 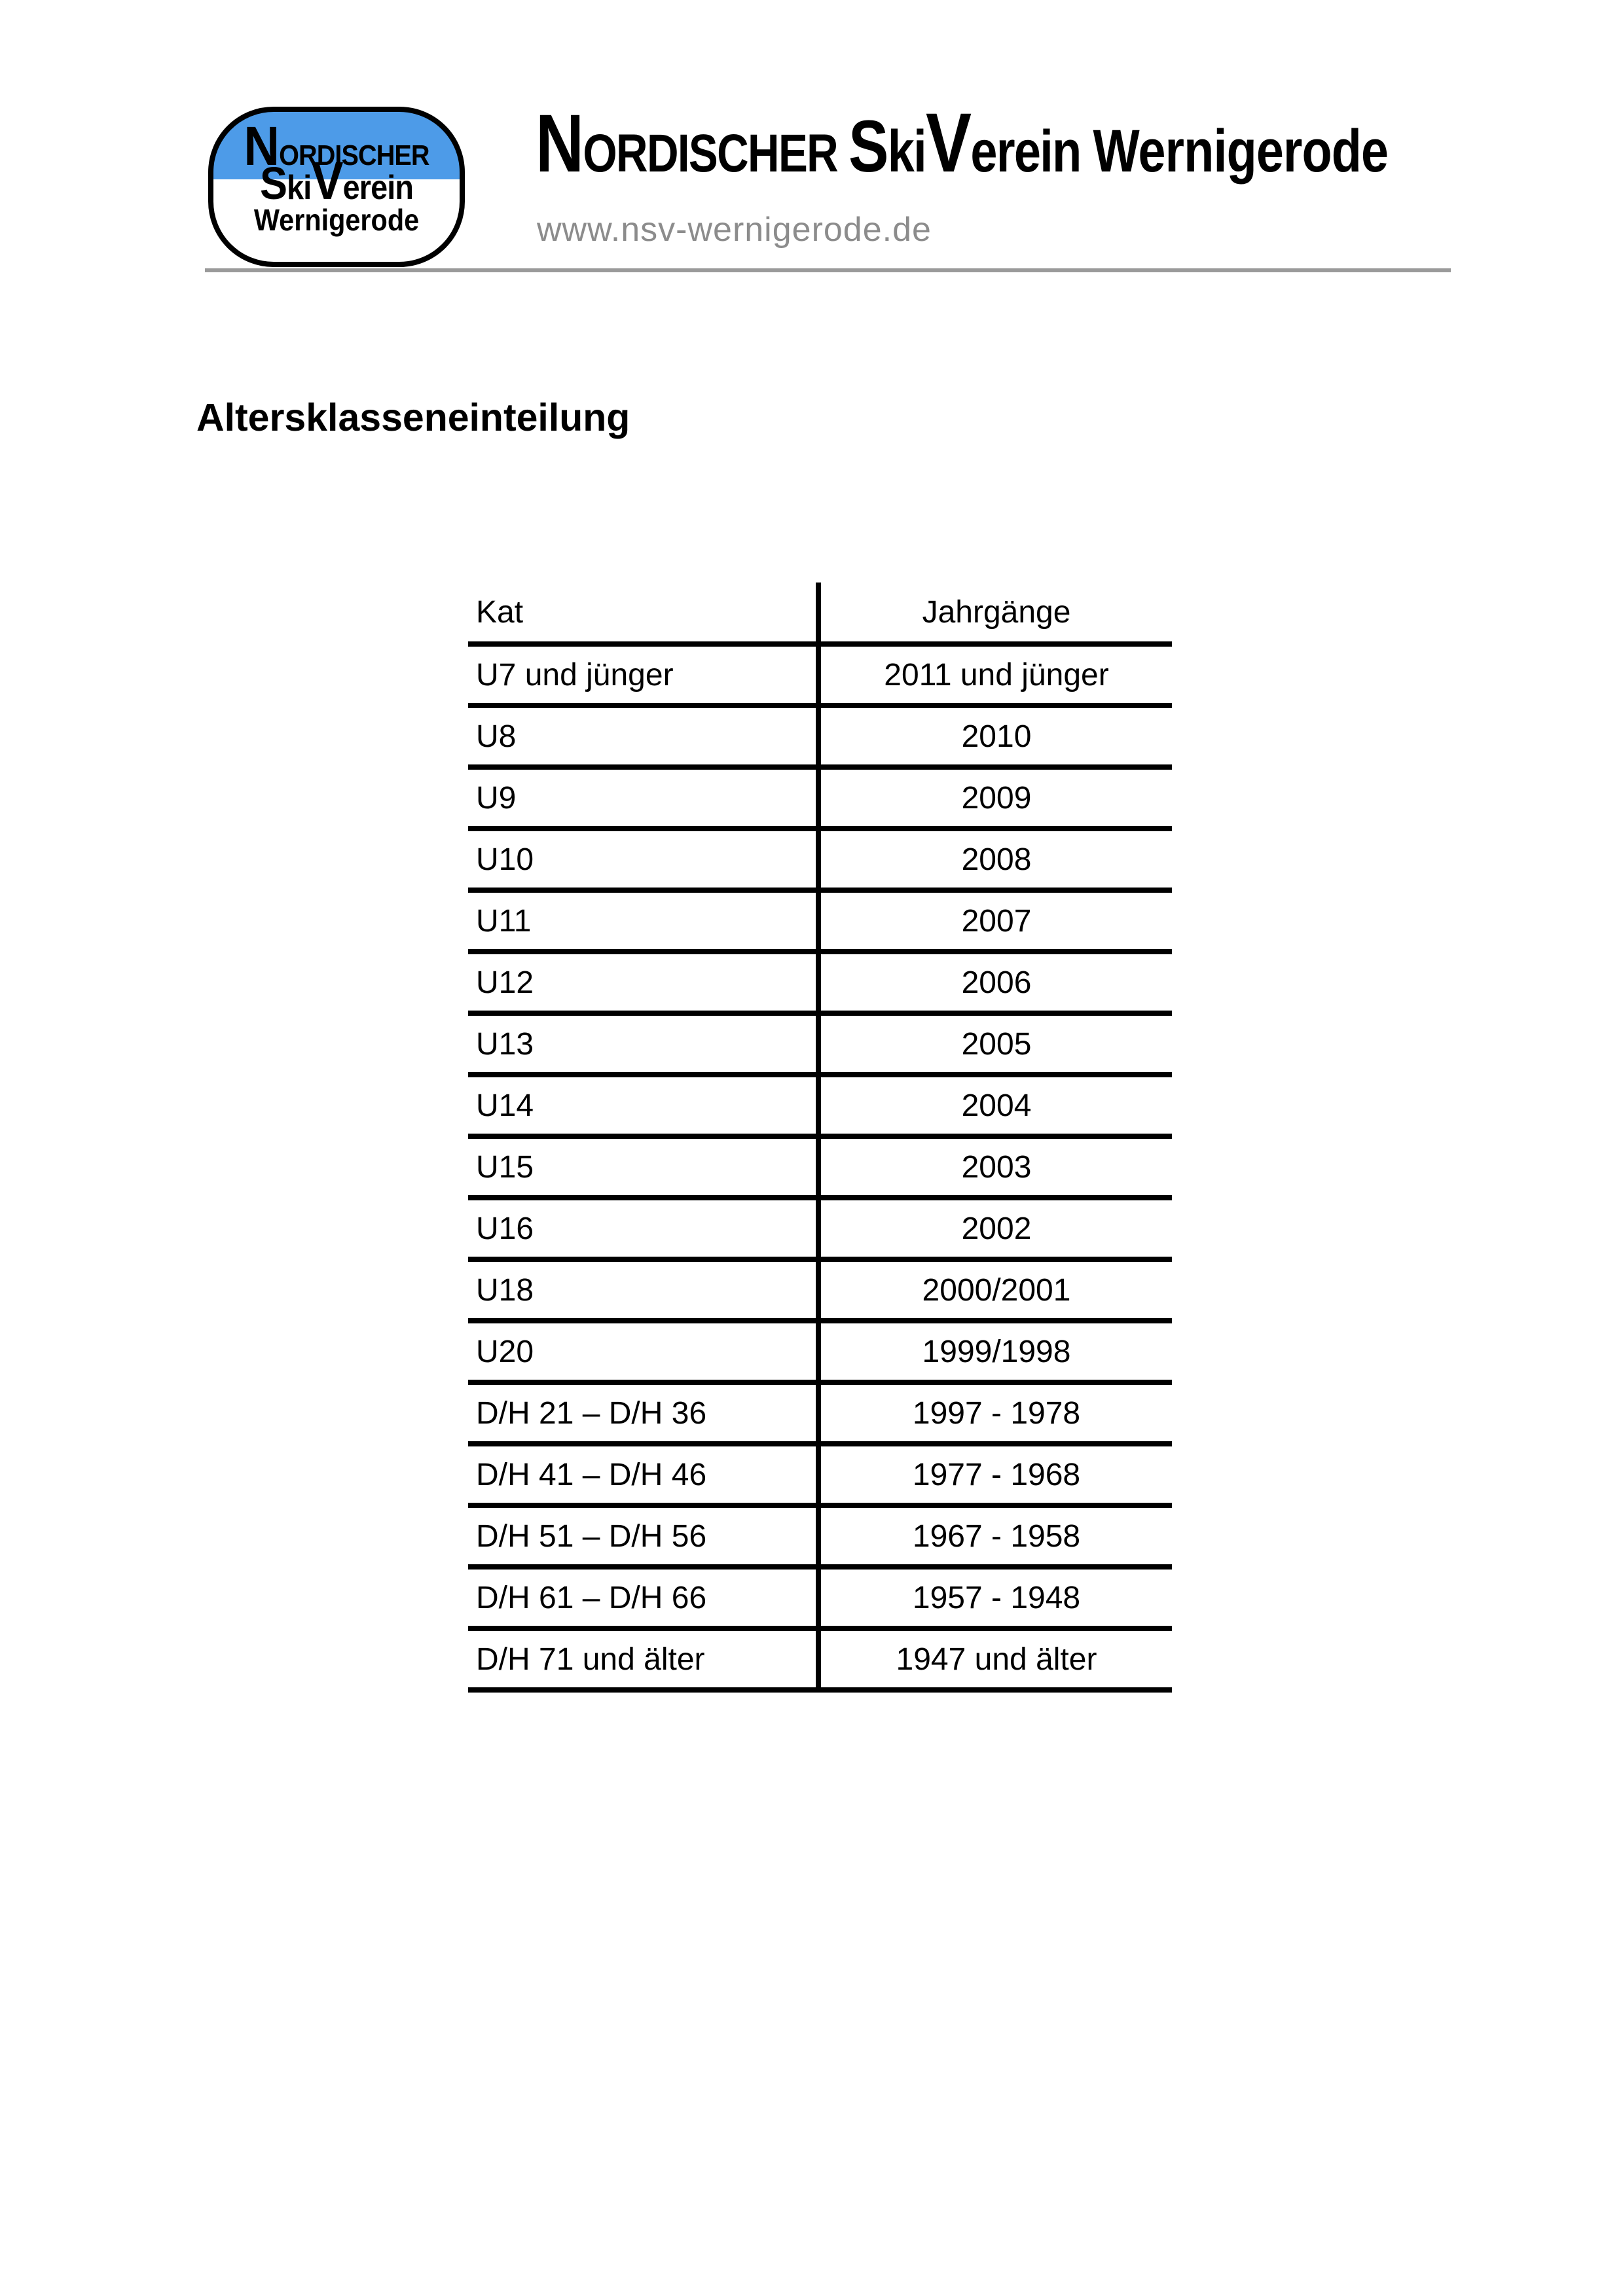 What do you see at coordinates (868, 146) in the screenshot?
I see `wordmark-ski-s: S` at bounding box center [868, 146].